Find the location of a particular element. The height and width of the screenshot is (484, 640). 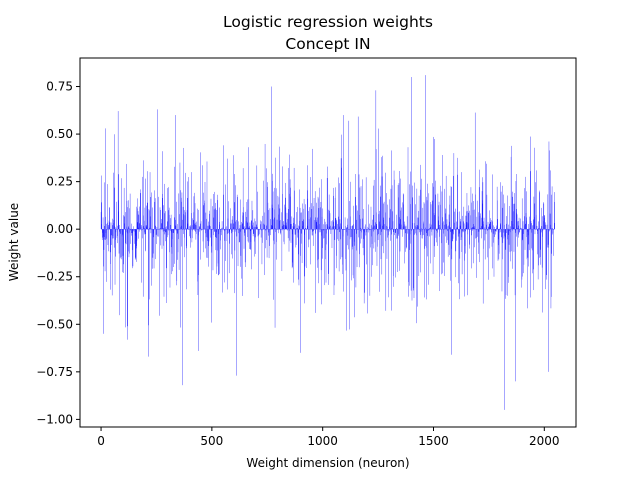

y-tick-label: 0.75 is located at coordinates (59, 87).